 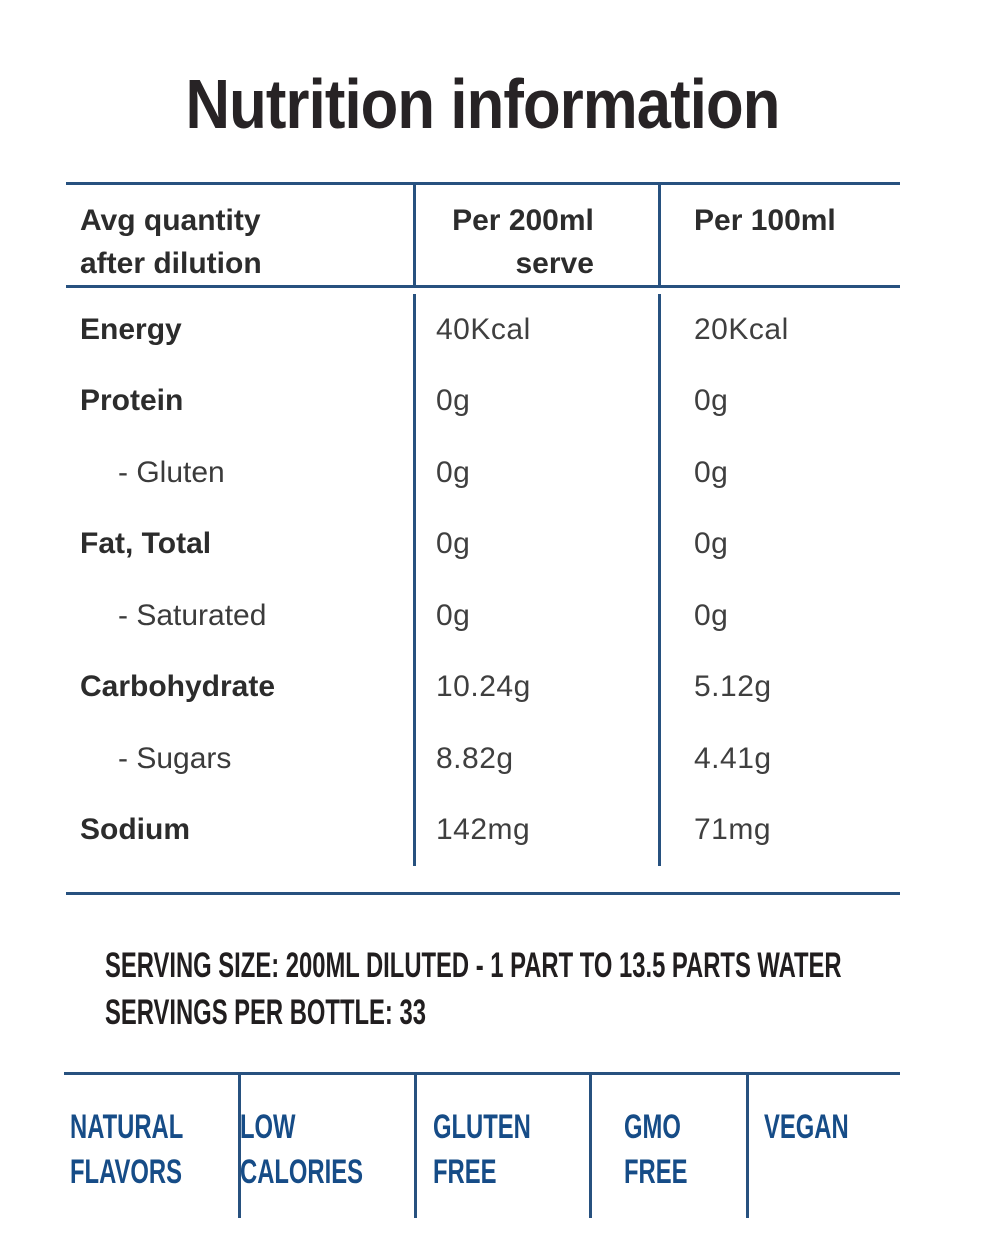 What do you see at coordinates (483, 544) in the screenshot?
I see `table-row-fat-total: Fat, Total 0g 0g` at bounding box center [483, 544].